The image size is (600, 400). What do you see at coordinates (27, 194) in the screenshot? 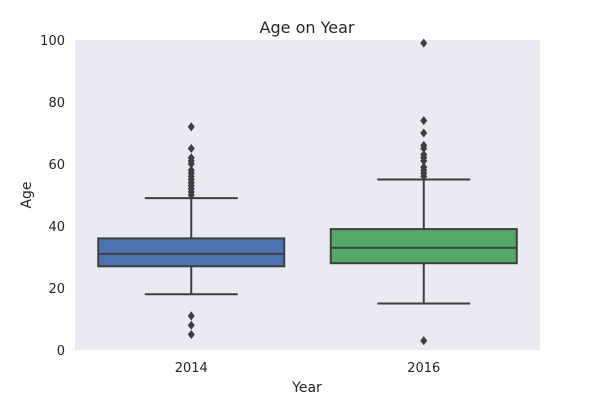
I see `y-axis-label: Age` at bounding box center [27, 194].